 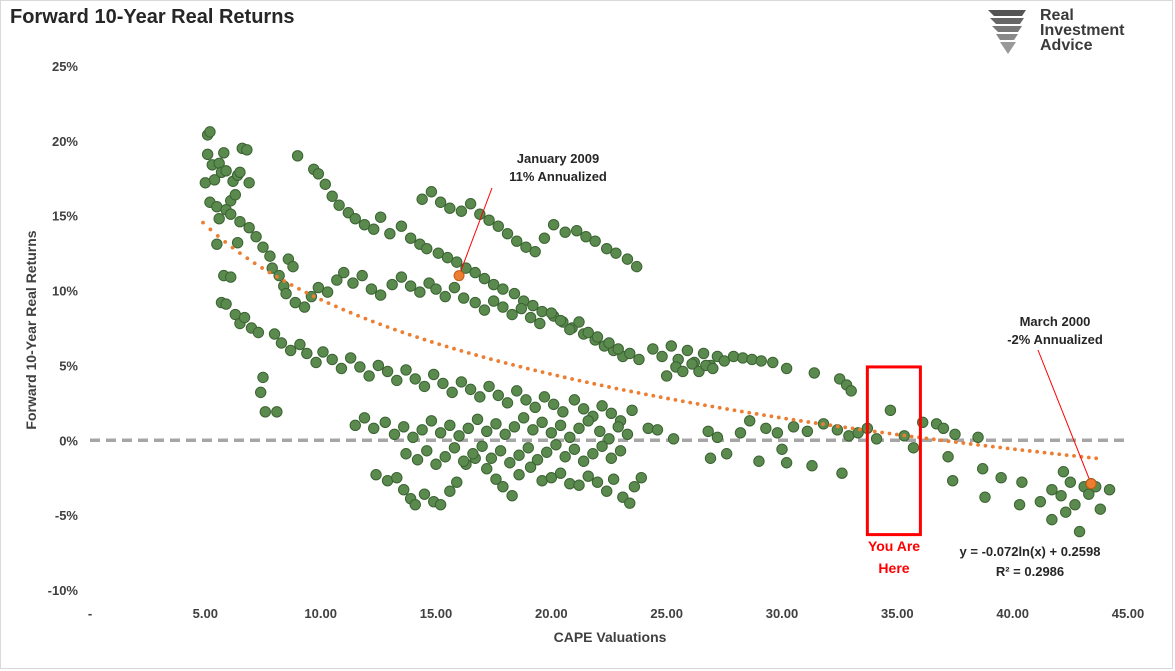 What do you see at coordinates (68, 440) in the screenshot?
I see `y-tick-label: 0%` at bounding box center [68, 440].